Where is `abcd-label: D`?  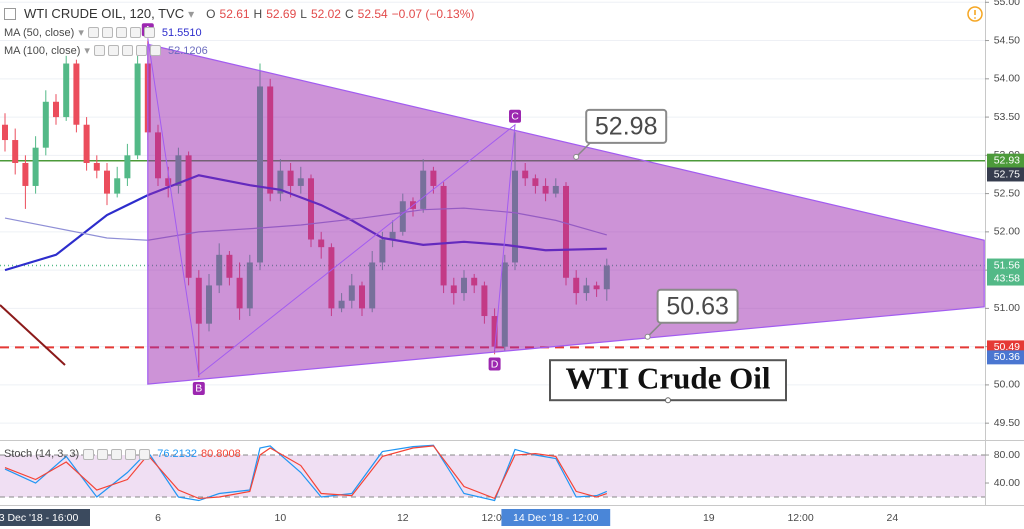
abcd-label: D is located at coordinates (495, 364).